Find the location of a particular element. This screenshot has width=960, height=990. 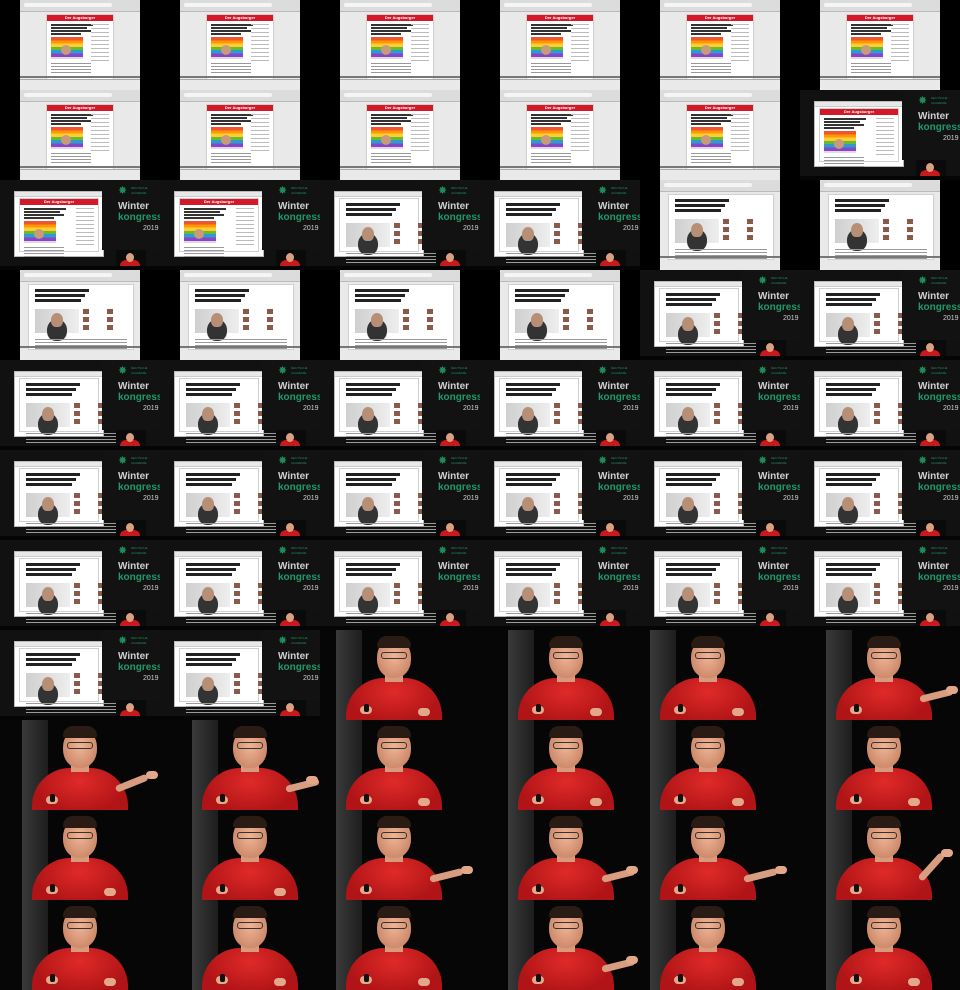

speaker-raised-arm is located at coordinates (131, 783).